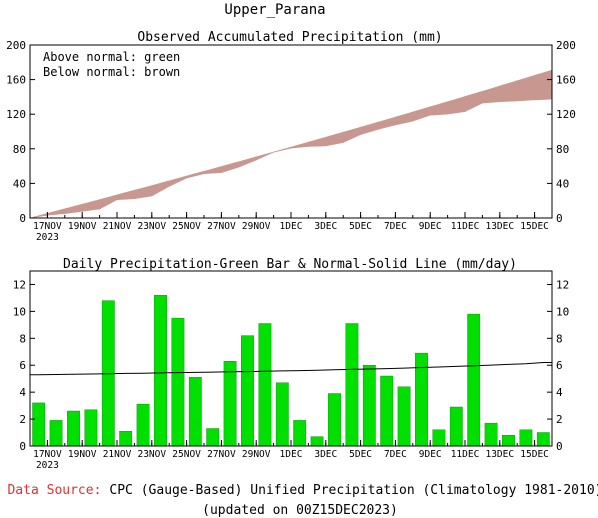  What do you see at coordinates (82, 226) in the screenshot?
I see `accum-x-label: 19NOV` at bounding box center [82, 226].